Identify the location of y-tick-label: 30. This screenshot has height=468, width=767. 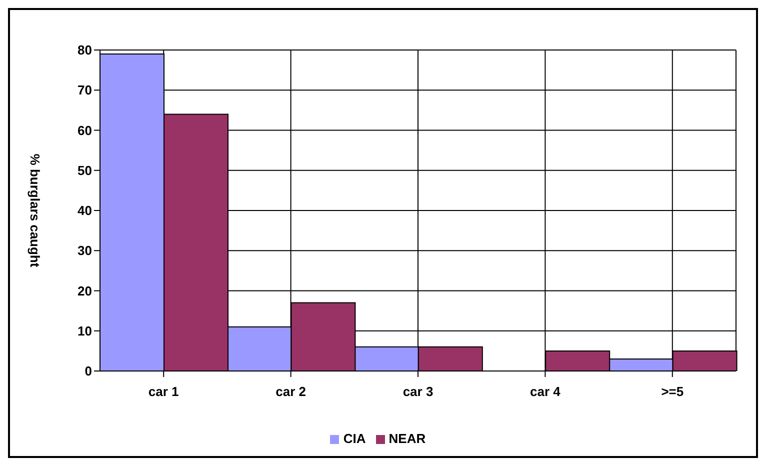
(85, 250).